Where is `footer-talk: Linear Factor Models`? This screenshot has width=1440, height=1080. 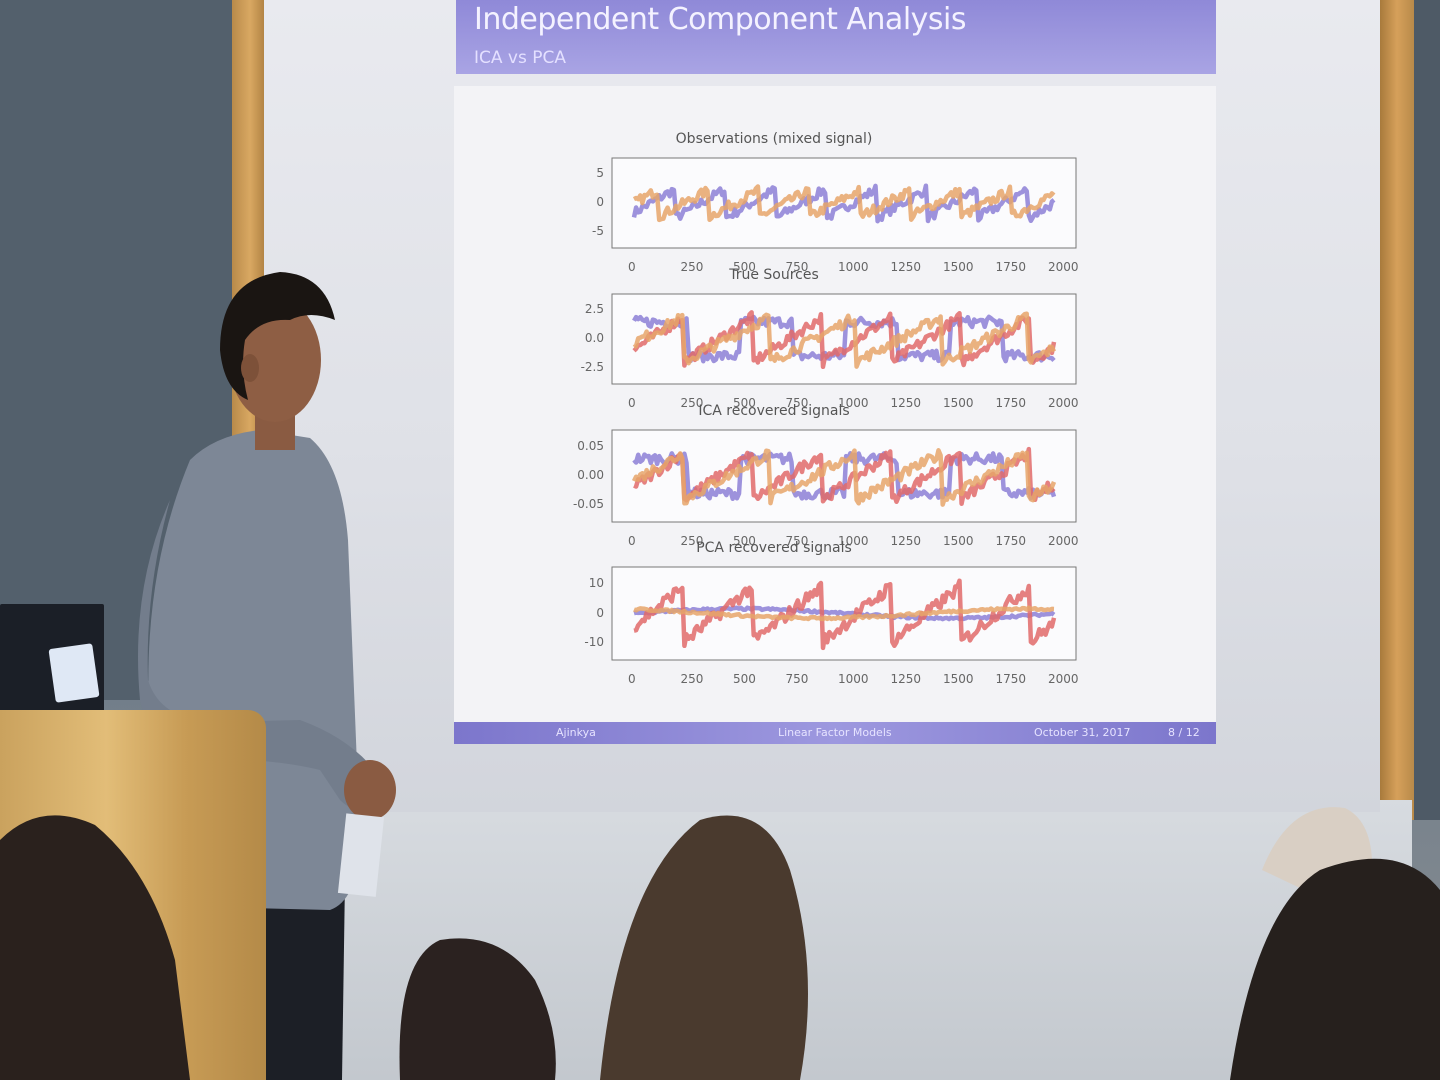
footer-talk: Linear Factor Models is located at coordinates (835, 732).